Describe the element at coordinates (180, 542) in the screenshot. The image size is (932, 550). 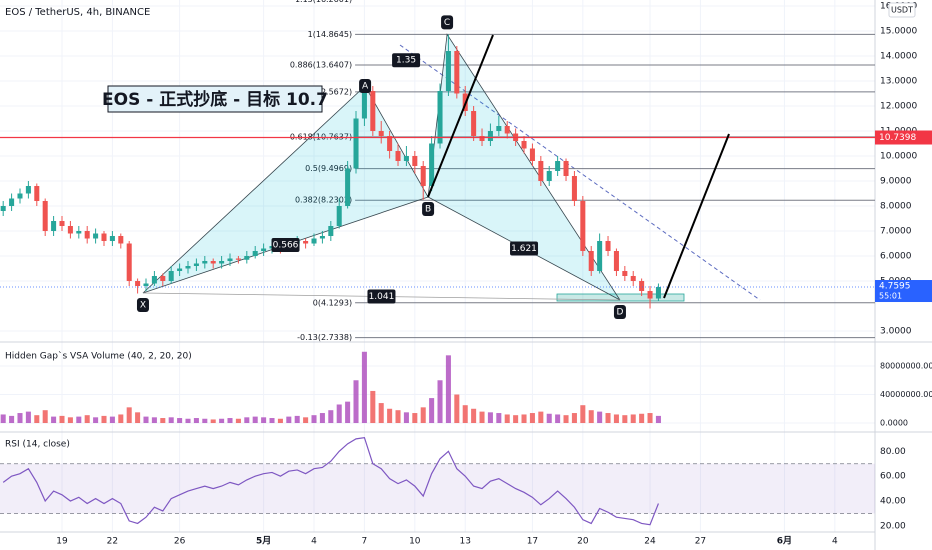
I see `x-tick-label: 26` at that location.